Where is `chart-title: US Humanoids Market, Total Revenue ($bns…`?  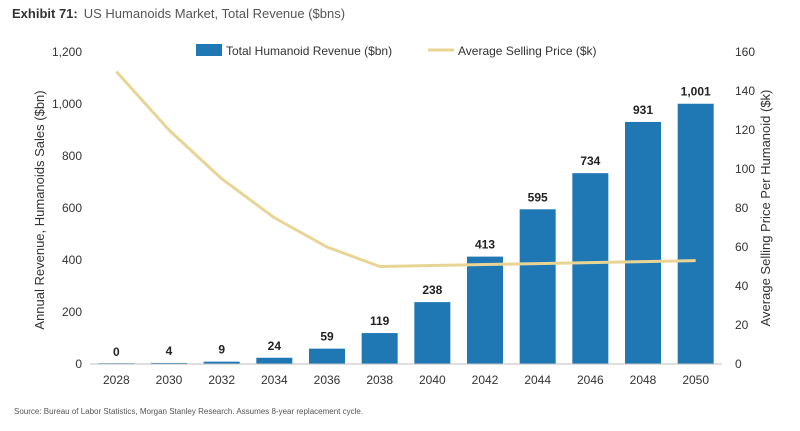
chart-title: US Humanoids Market, Total Revenue ($bns… is located at coordinates (214, 13).